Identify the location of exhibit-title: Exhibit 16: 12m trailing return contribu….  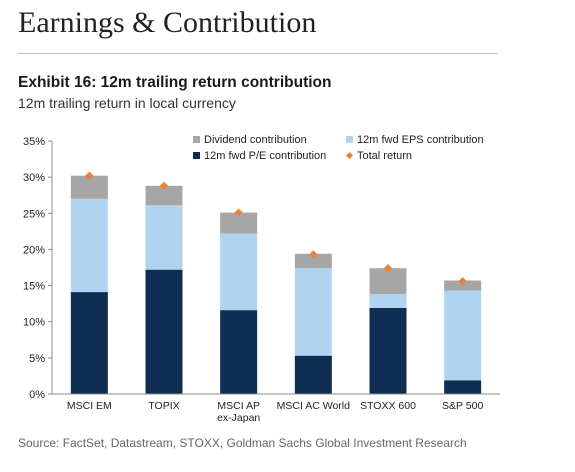
(175, 82).